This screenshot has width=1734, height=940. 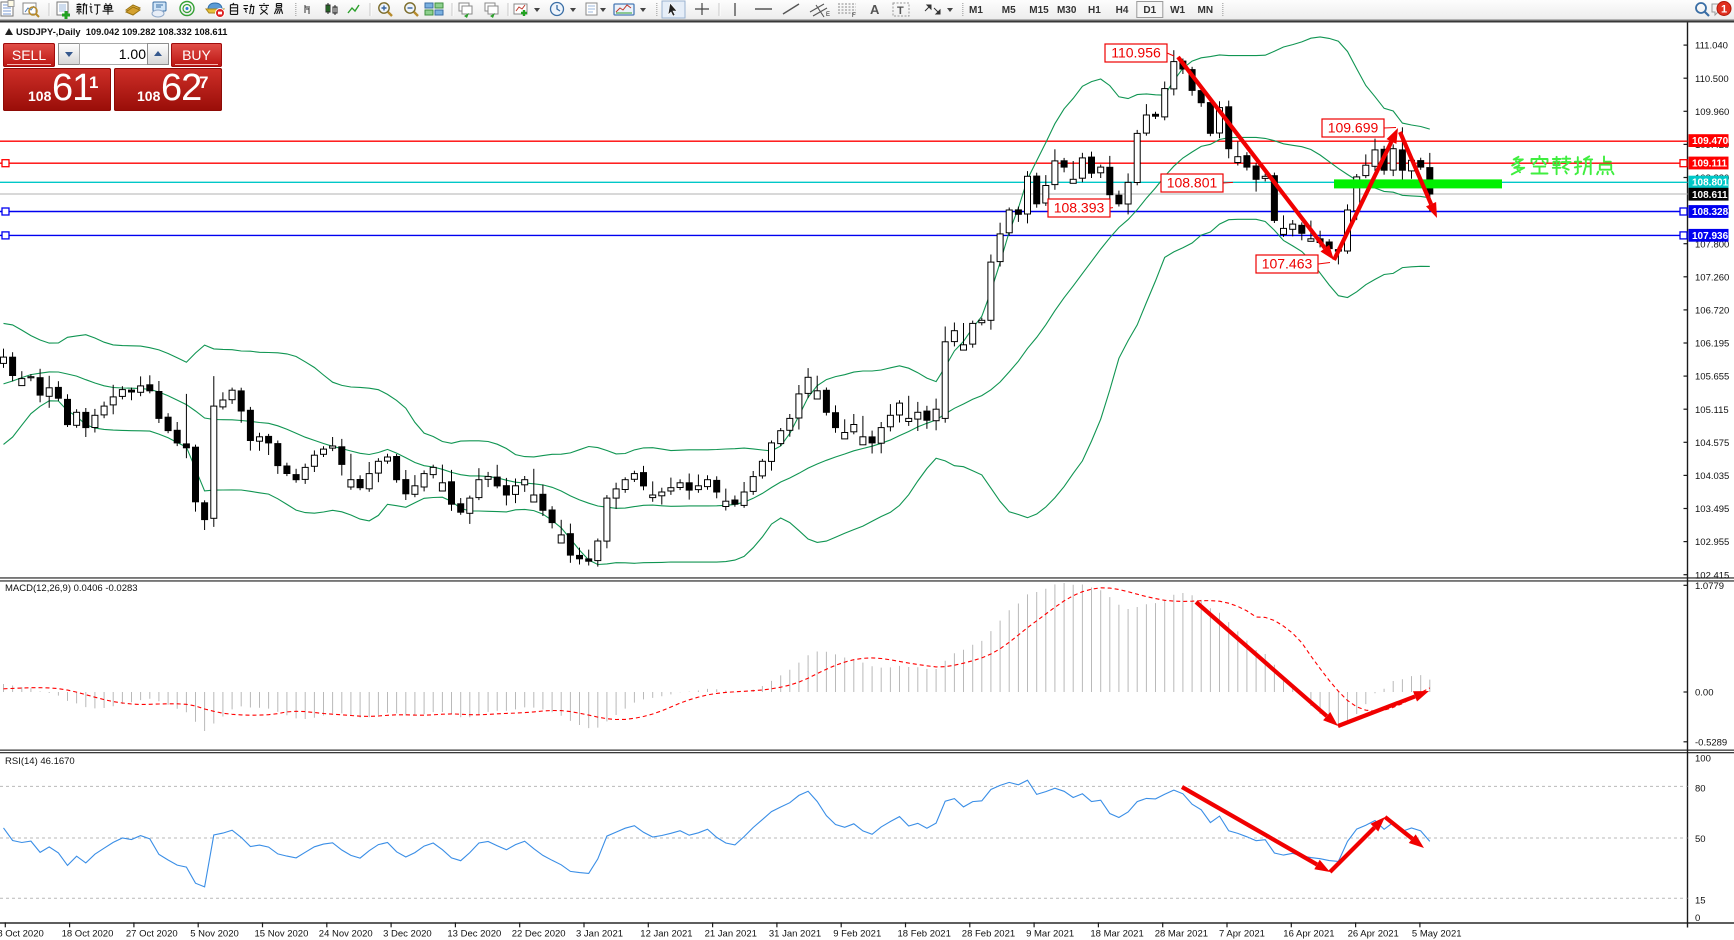 I want to click on svg-text: 102.955, so click(x=1712, y=542).